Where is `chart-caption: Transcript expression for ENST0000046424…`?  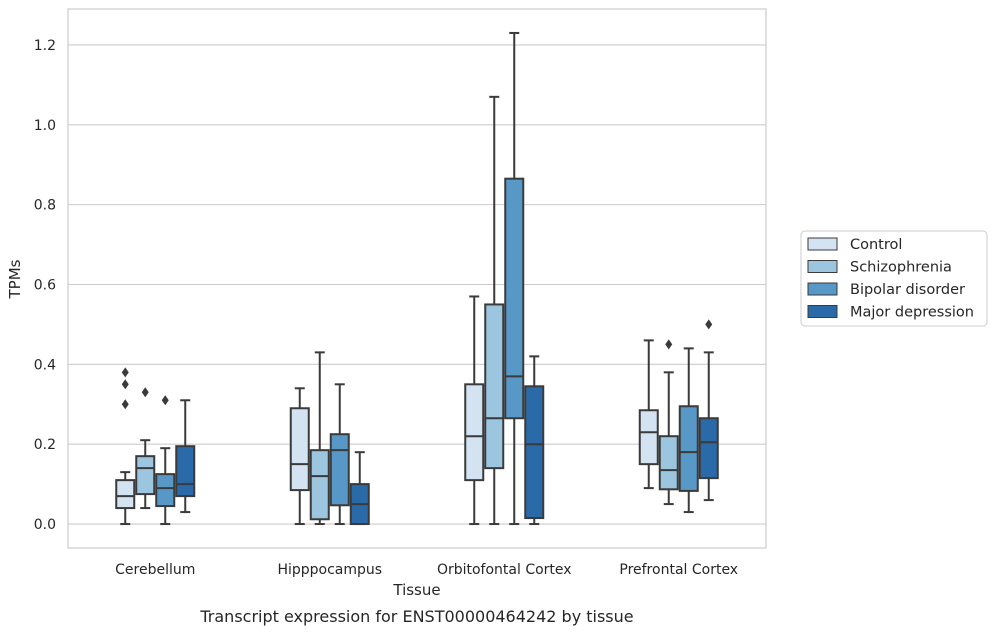 chart-caption: Transcript expression for ENST0000046424… is located at coordinates (416, 616).